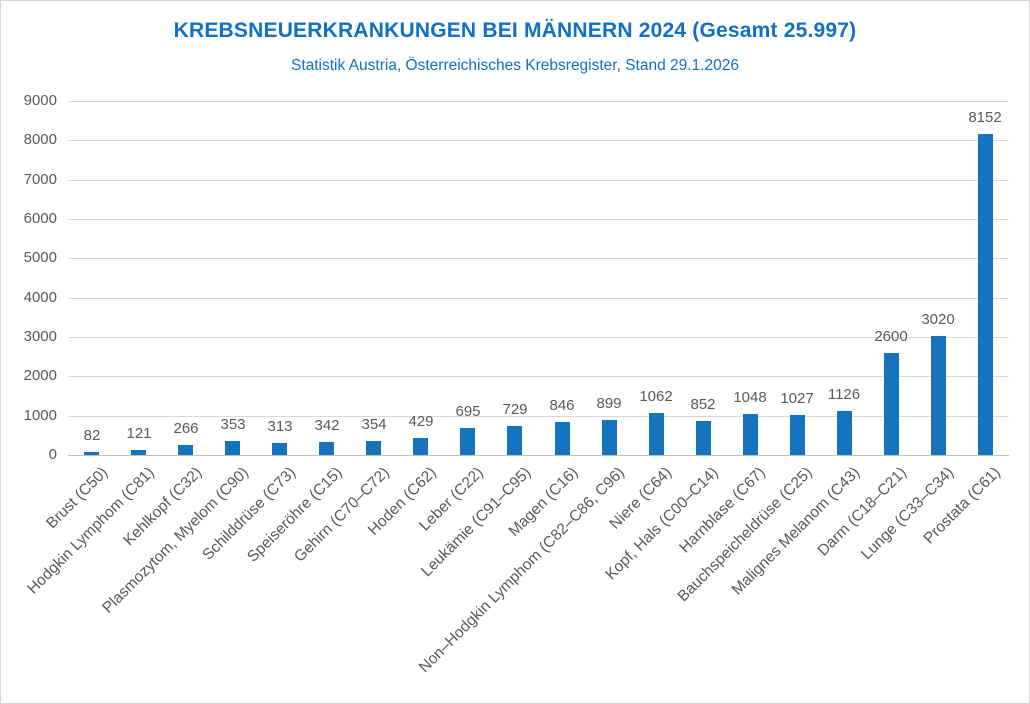  What do you see at coordinates (40, 257) in the screenshot?
I see `y-axis-tick-label: 5000` at bounding box center [40, 257].